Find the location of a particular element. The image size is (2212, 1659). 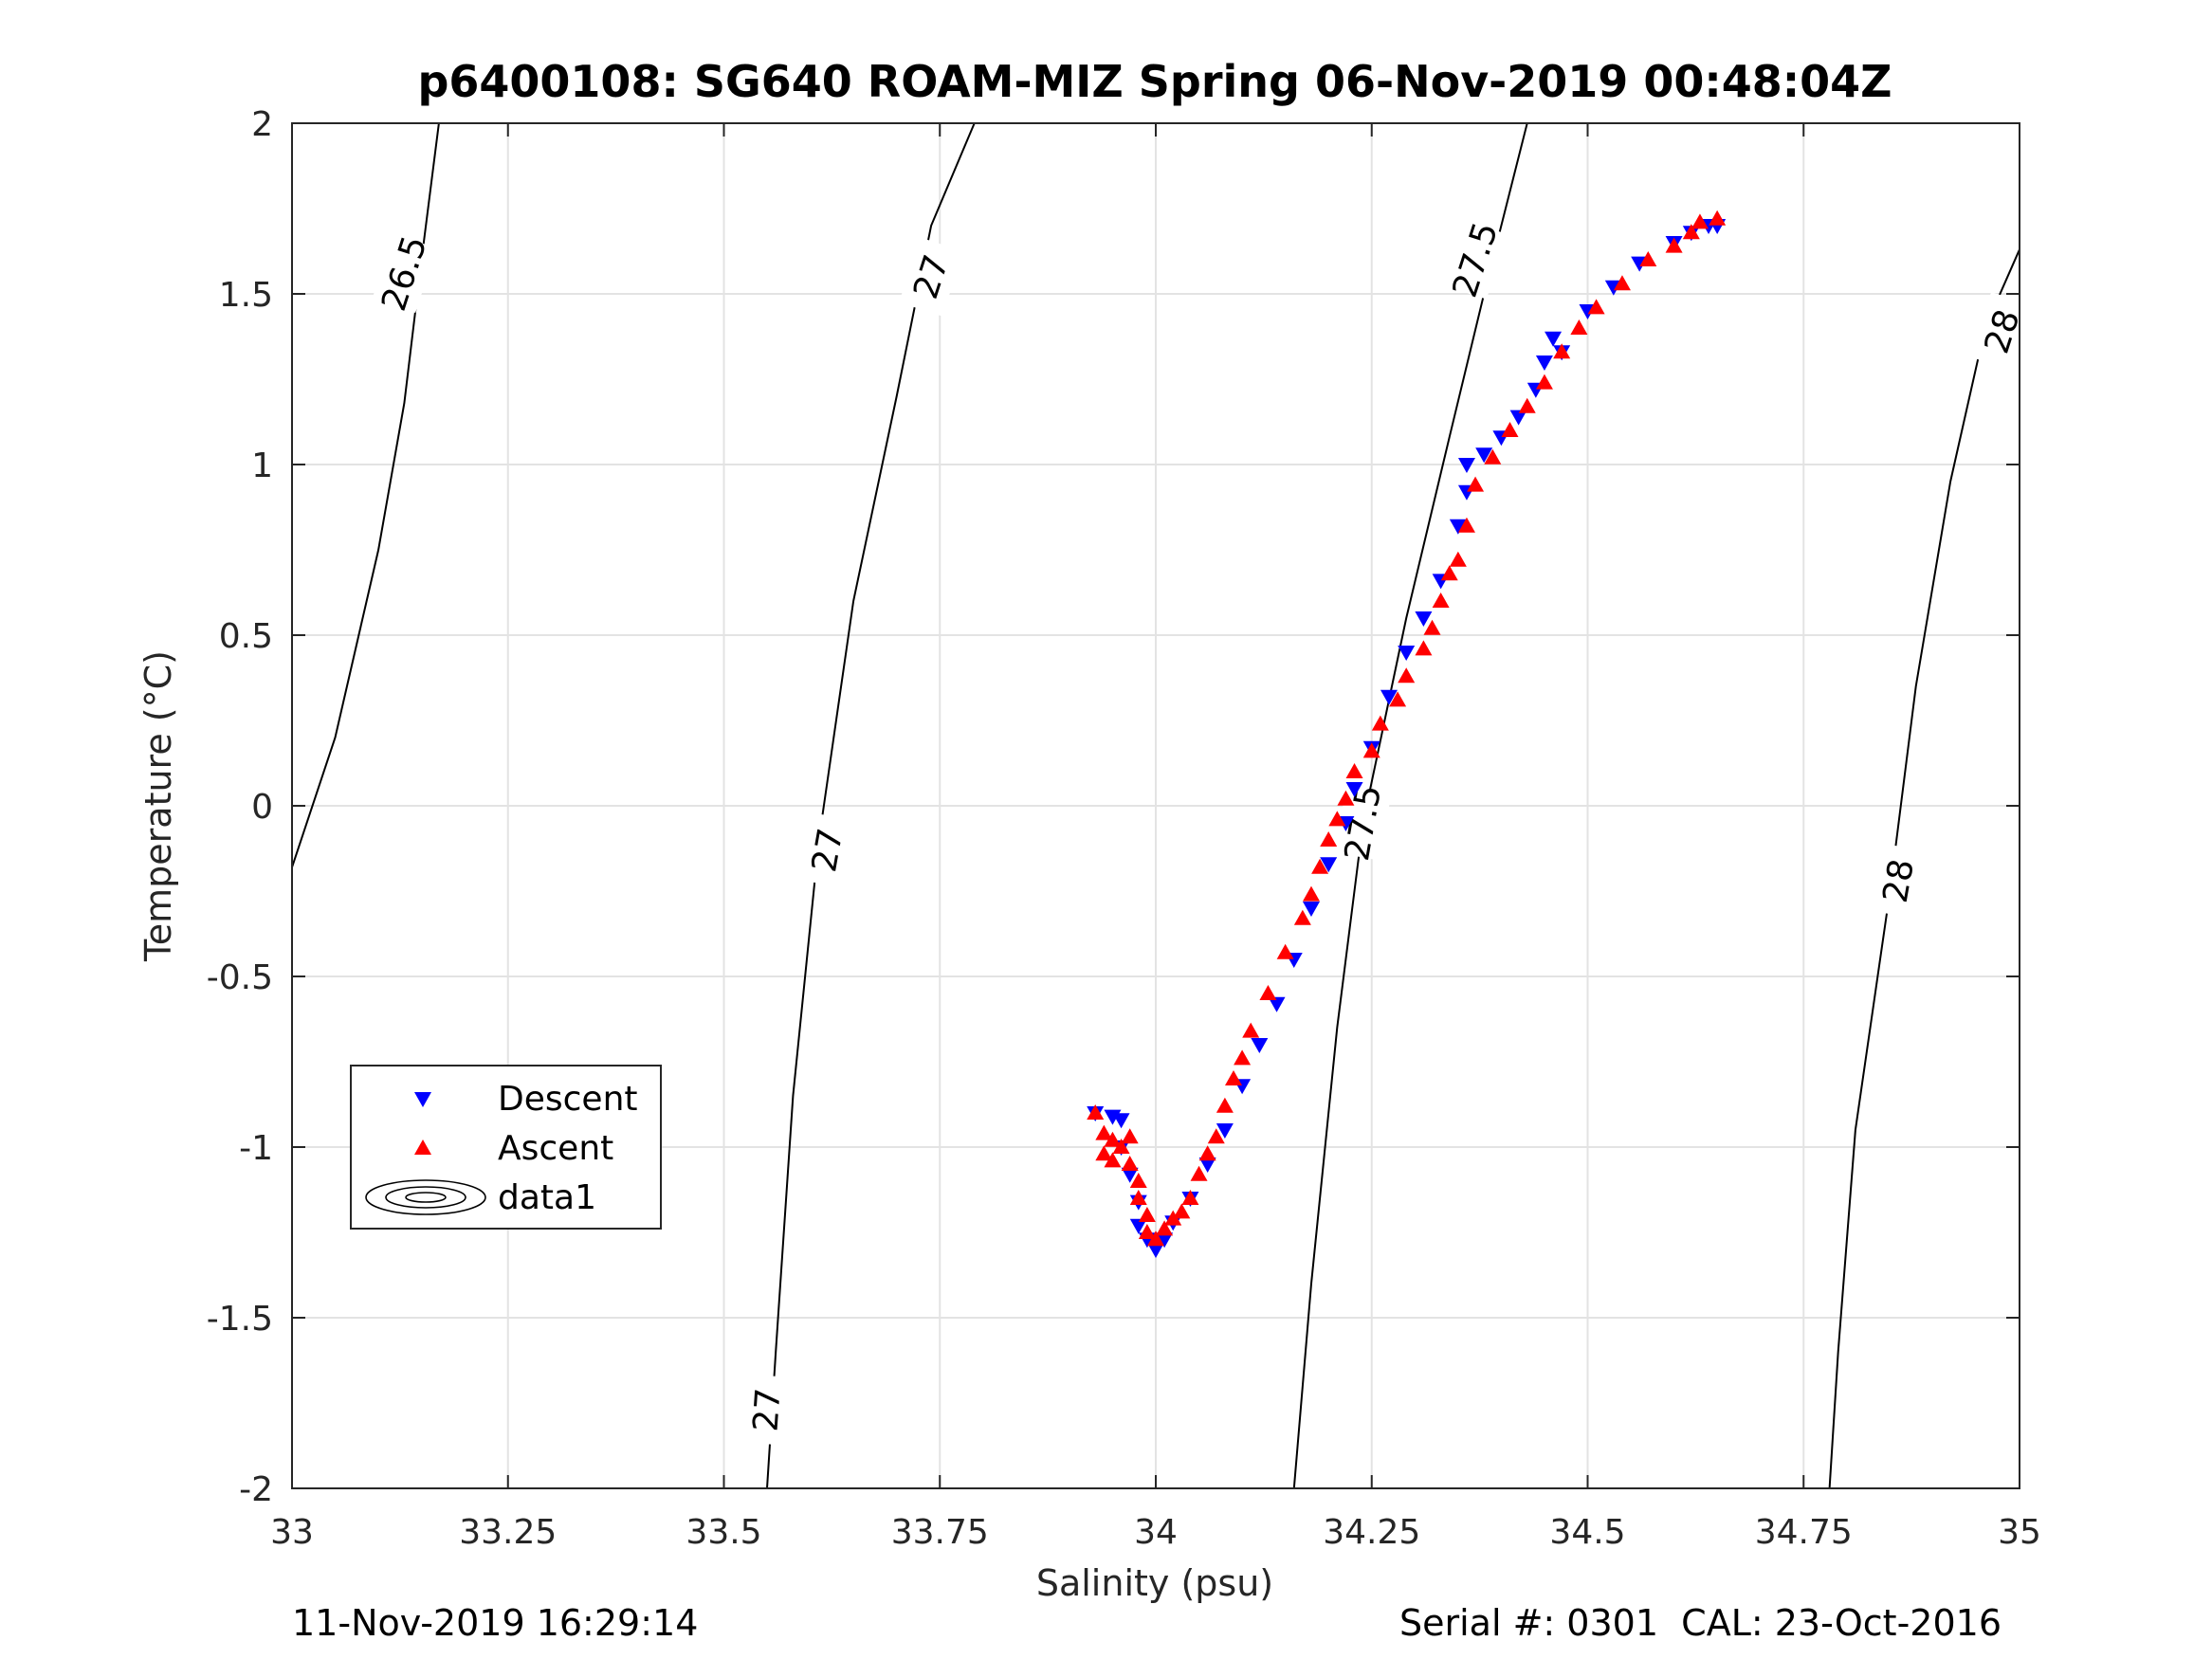

y-axis-label: Temperature (°C) is located at coordinates (158, 806).